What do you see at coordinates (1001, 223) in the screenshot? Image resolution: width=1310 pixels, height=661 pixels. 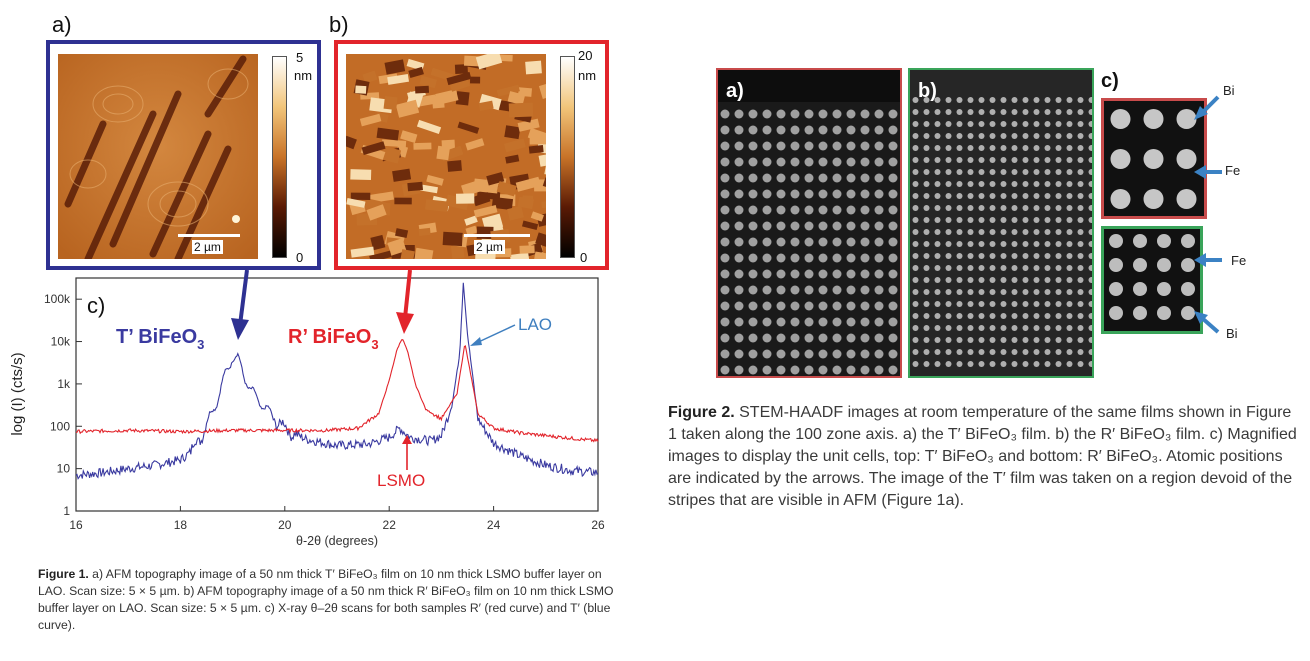 I see `stem-image-b: b)` at bounding box center [1001, 223].